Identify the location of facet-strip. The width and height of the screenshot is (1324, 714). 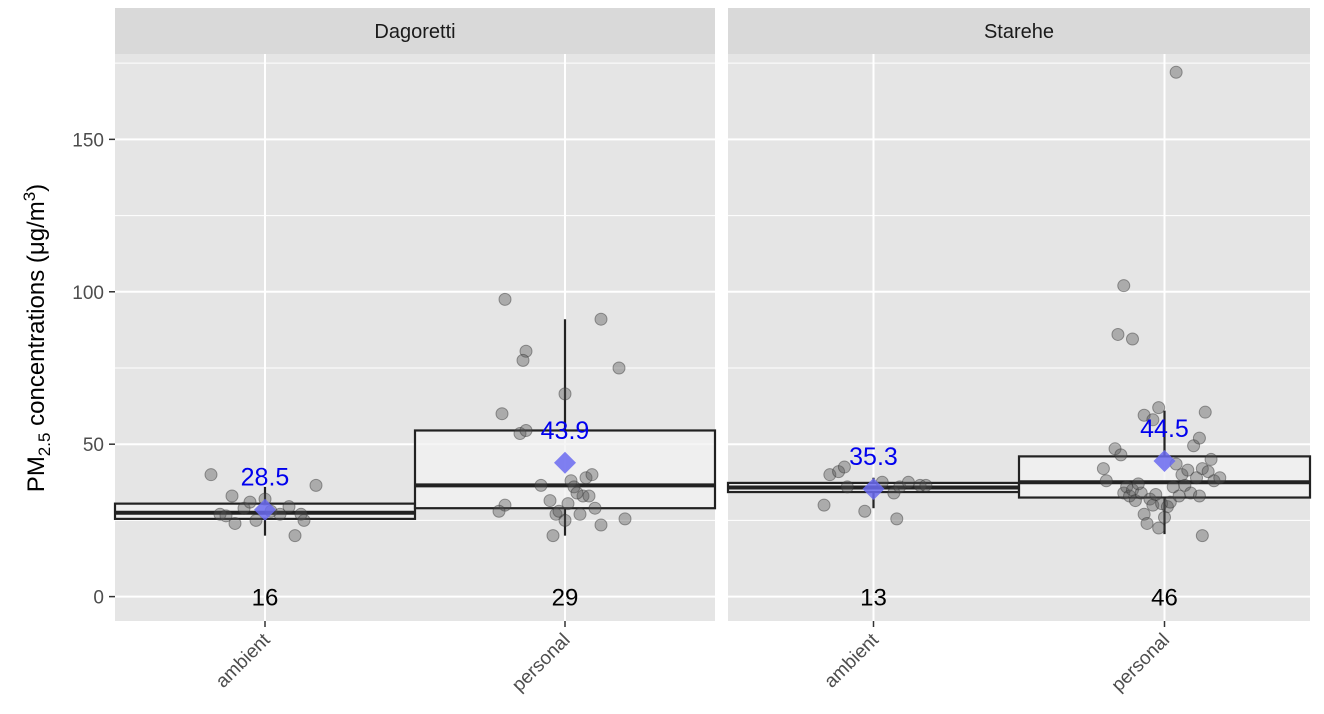
(1019, 31).